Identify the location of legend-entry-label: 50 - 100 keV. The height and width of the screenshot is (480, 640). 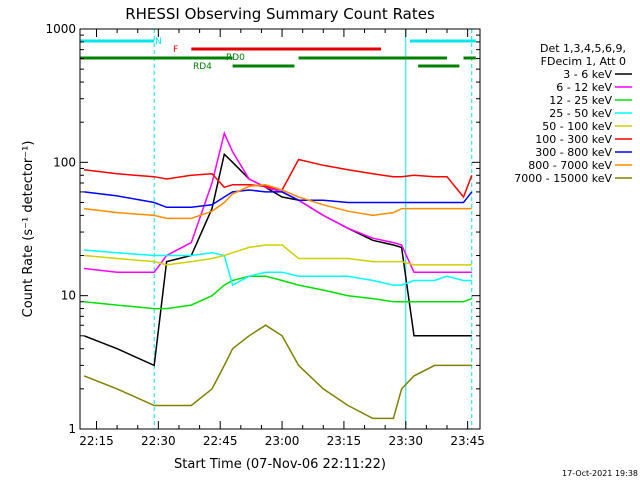
(577, 126).